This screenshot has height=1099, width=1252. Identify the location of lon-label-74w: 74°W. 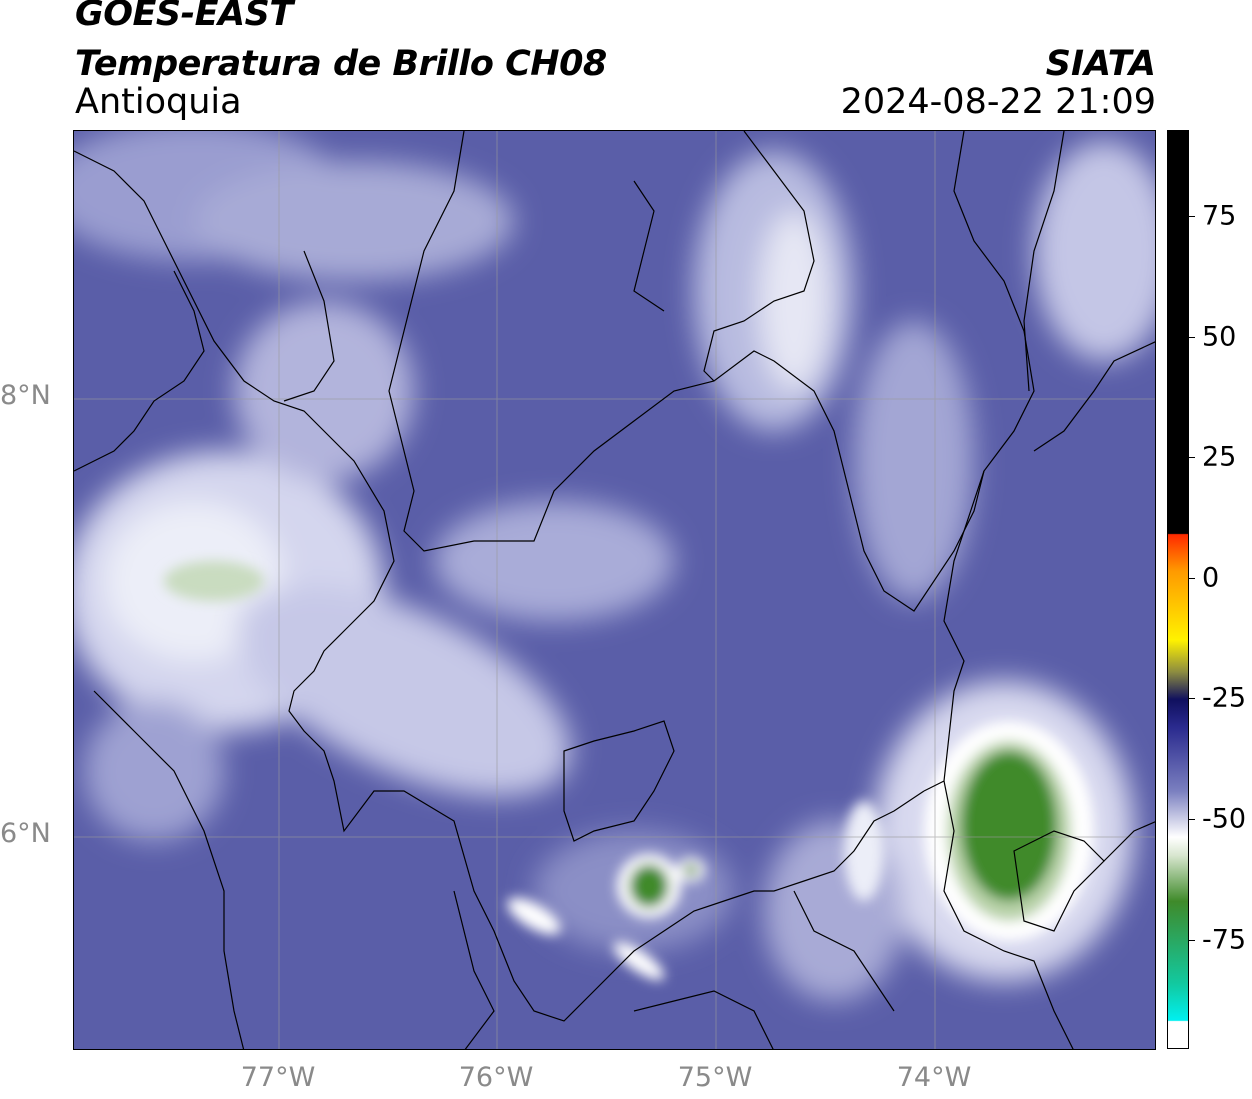
(934, 1077).